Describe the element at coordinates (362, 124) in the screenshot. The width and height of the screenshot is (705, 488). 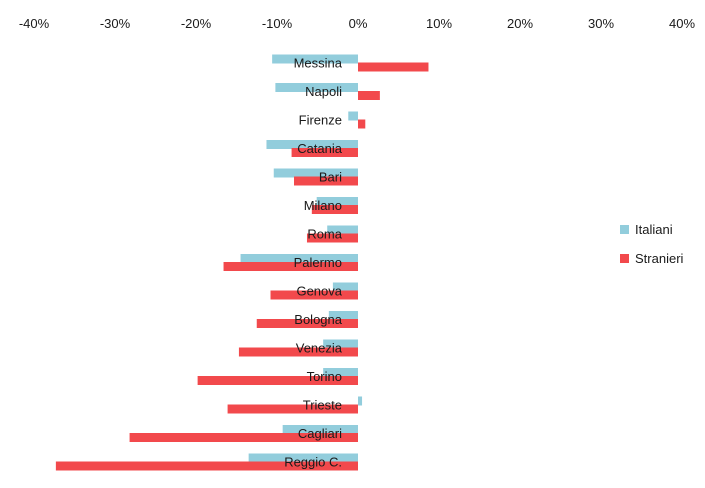
I see `bar-stranieri-firenze` at that location.